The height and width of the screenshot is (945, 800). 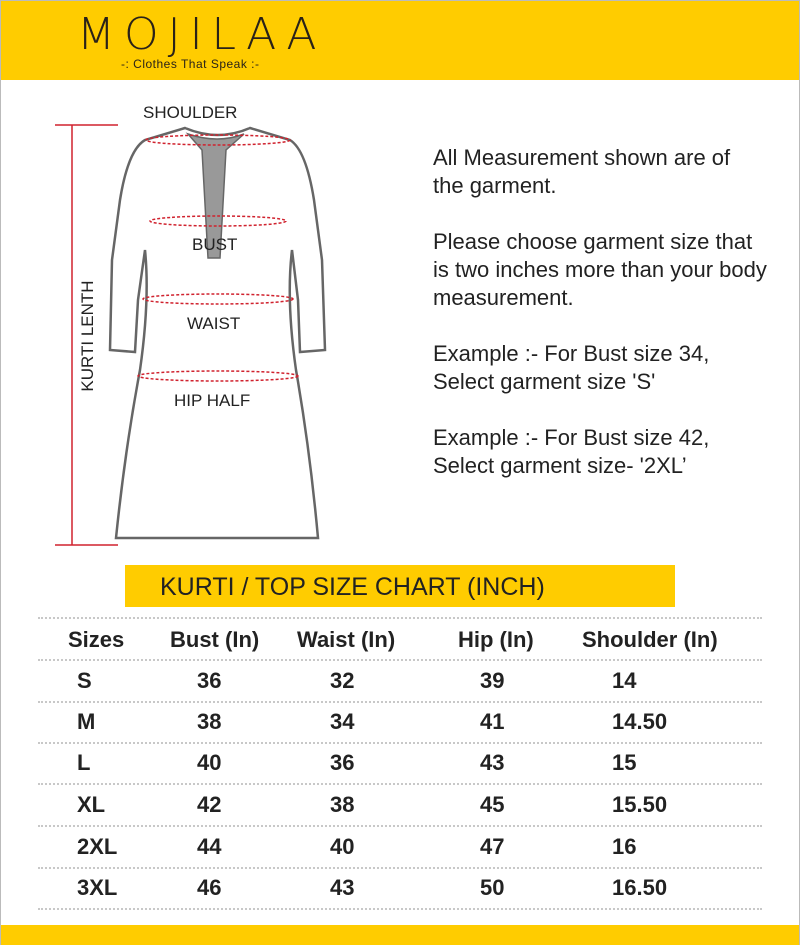 I want to click on table-row: 3XL 46 43 50 16.50, so click(x=400, y=890).